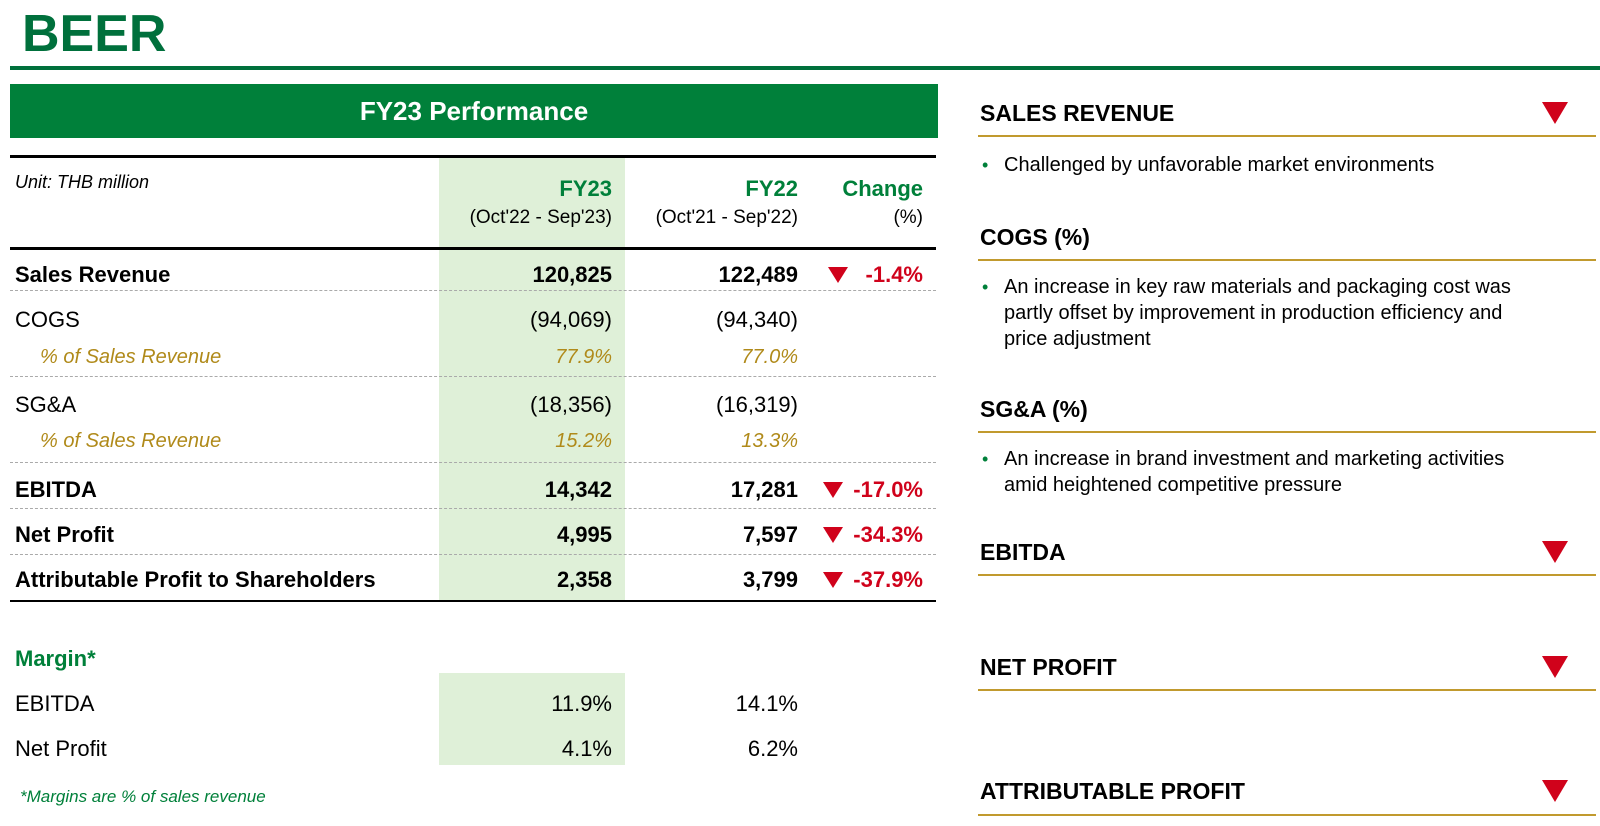 The height and width of the screenshot is (826, 1600). I want to click on margin-title: Margin*, so click(55, 658).